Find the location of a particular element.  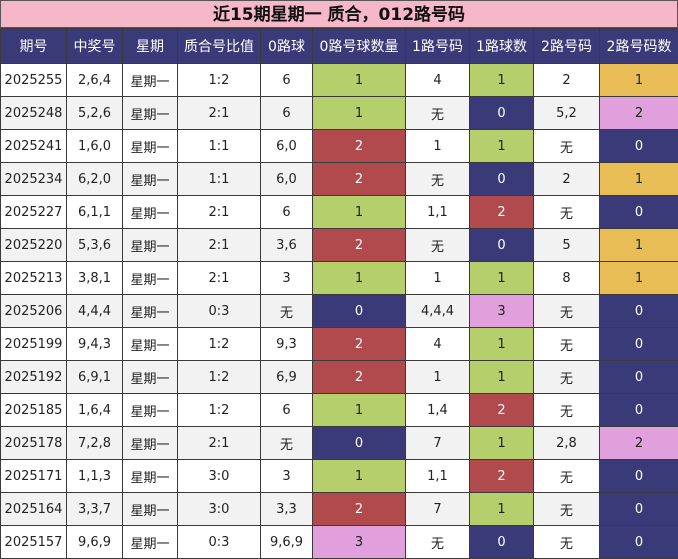

numbers-cell: 3,3,7 is located at coordinates (95, 509).